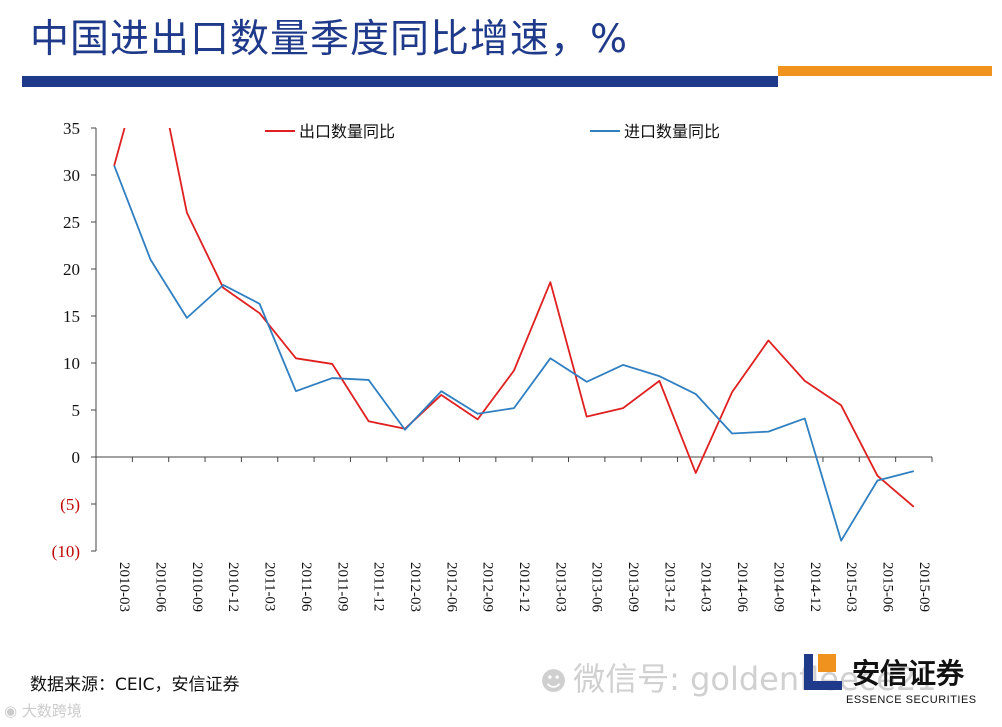  I want to click on x-tick-label: 2013-03, so click(560, 587).